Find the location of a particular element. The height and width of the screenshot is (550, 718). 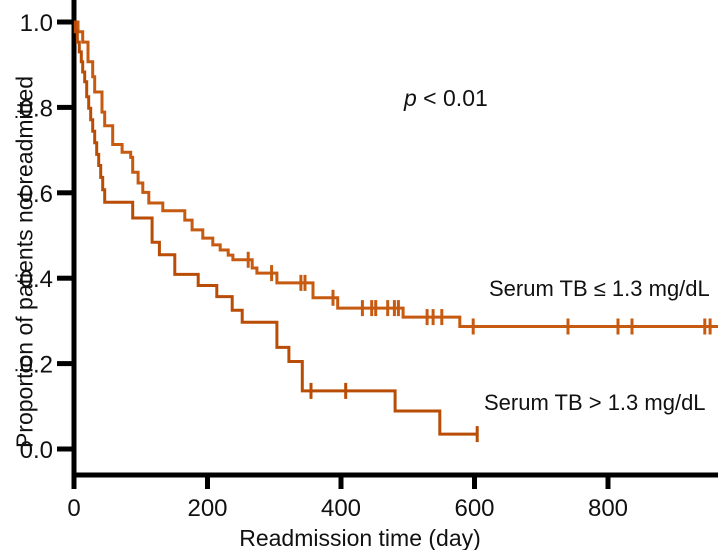

y-tick-label: 0.2 is located at coordinates (36, 365).